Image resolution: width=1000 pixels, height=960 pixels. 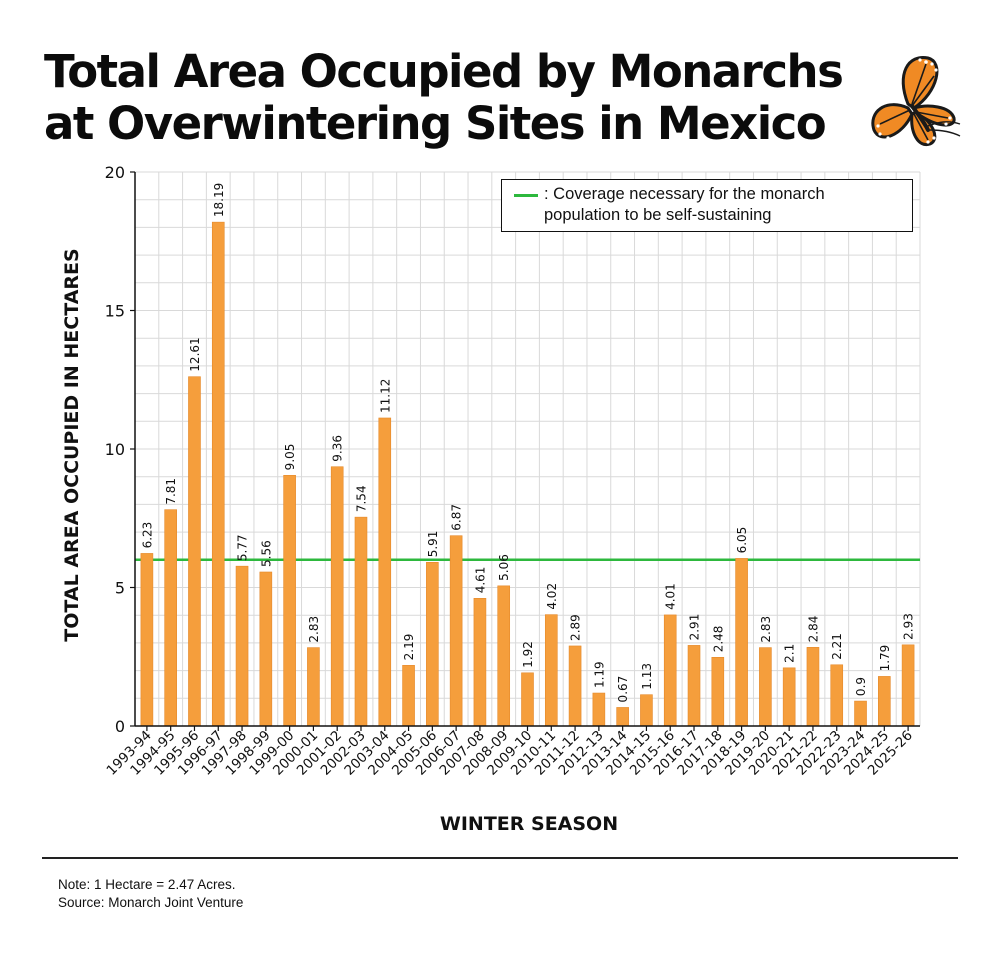 I want to click on data-label-2002-03: 7.54, so click(x=361, y=498).